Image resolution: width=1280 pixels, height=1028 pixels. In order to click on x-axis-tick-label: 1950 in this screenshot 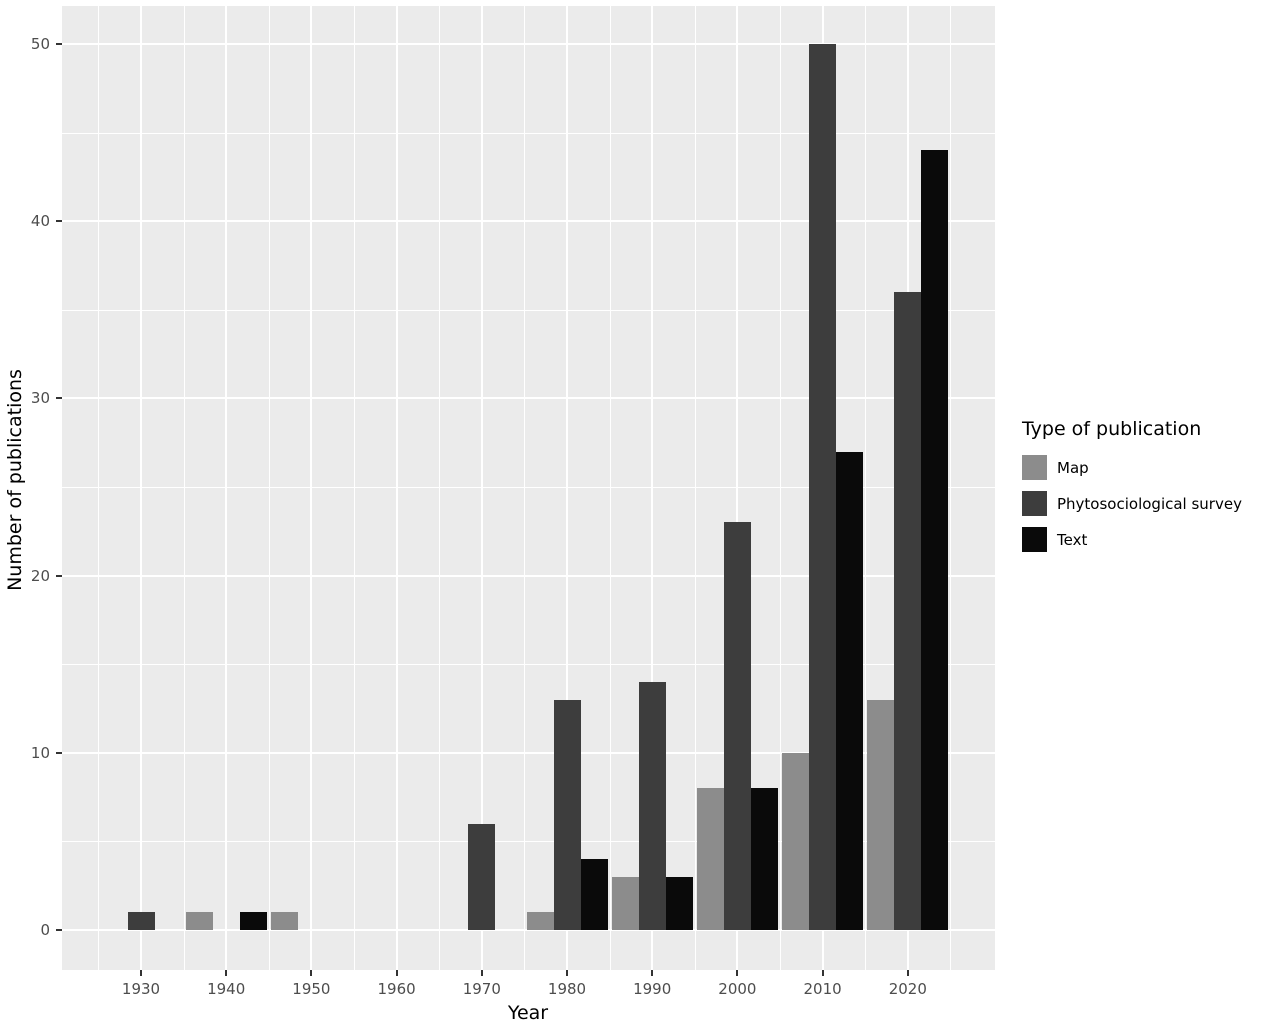, I will do `click(311, 989)`.